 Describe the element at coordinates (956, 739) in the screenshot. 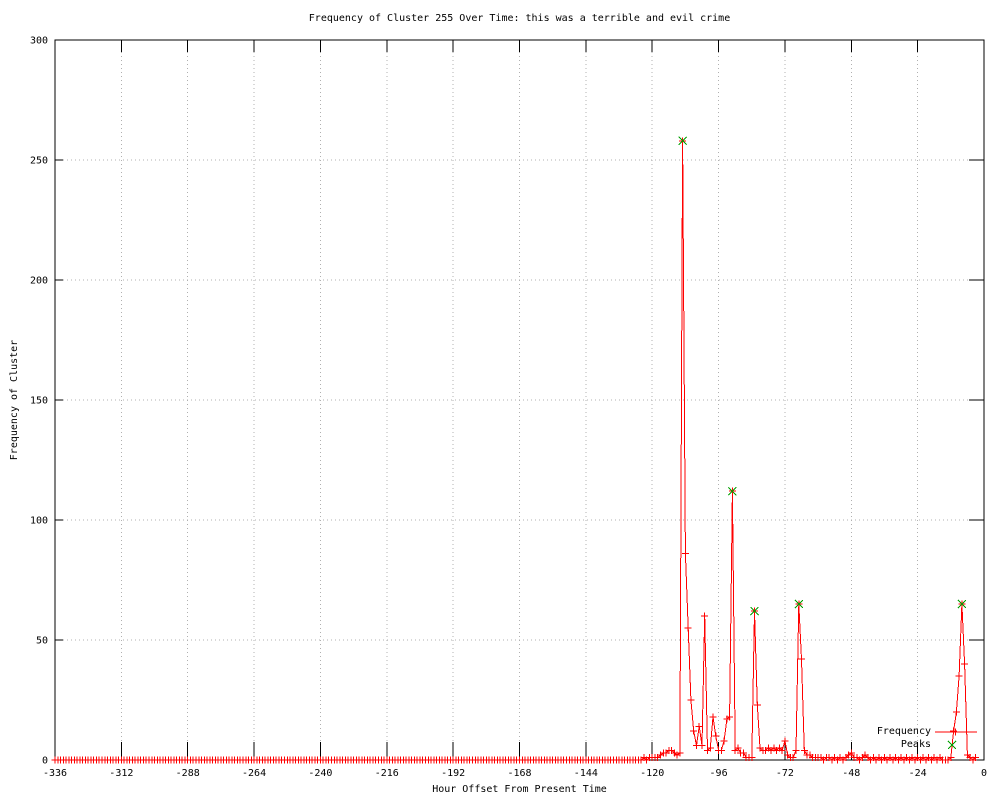

I see `legend-samples` at that location.